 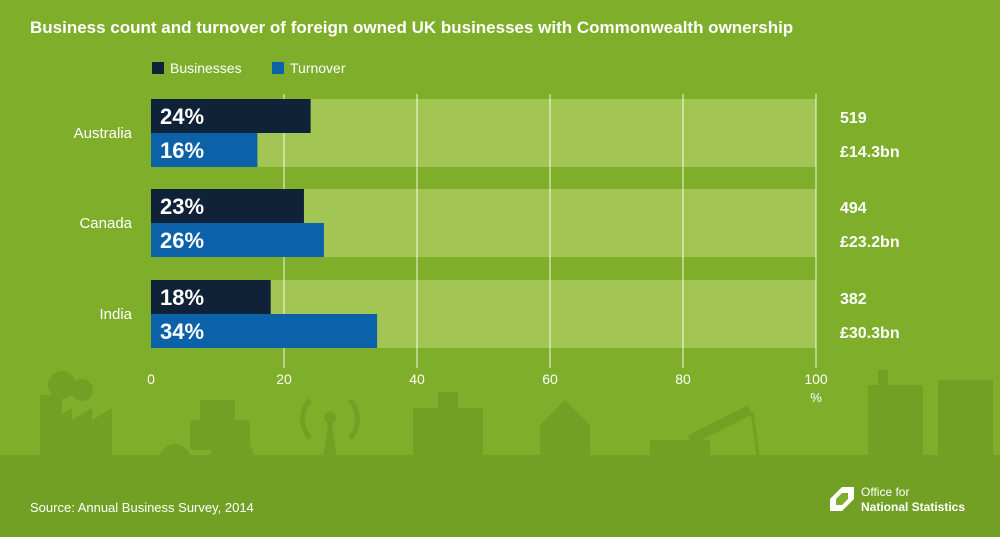 I want to click on ons-logo: Office for National Statistics, so click(x=908, y=503).